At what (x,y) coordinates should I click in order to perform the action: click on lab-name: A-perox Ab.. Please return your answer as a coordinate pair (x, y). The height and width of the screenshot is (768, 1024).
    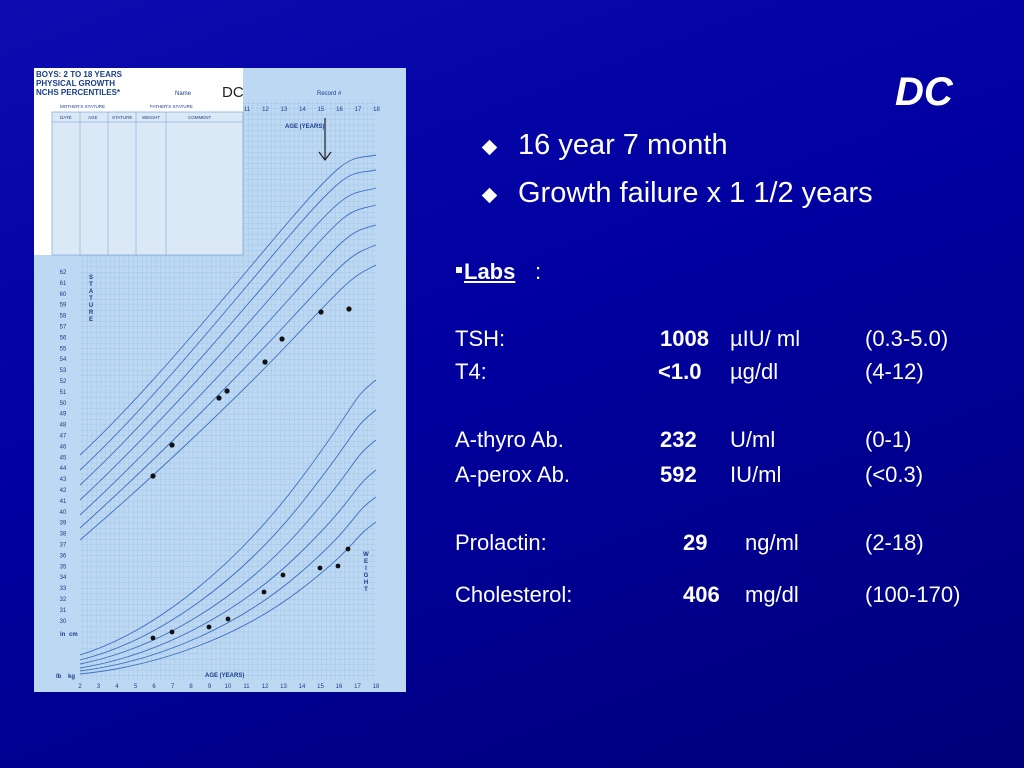
    Looking at the image, I should click on (512, 474).